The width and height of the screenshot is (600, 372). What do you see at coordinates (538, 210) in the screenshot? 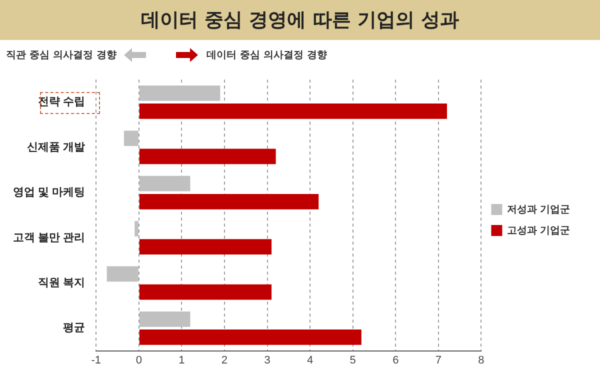
I see `legend-label: 저성과 기업군` at bounding box center [538, 210].